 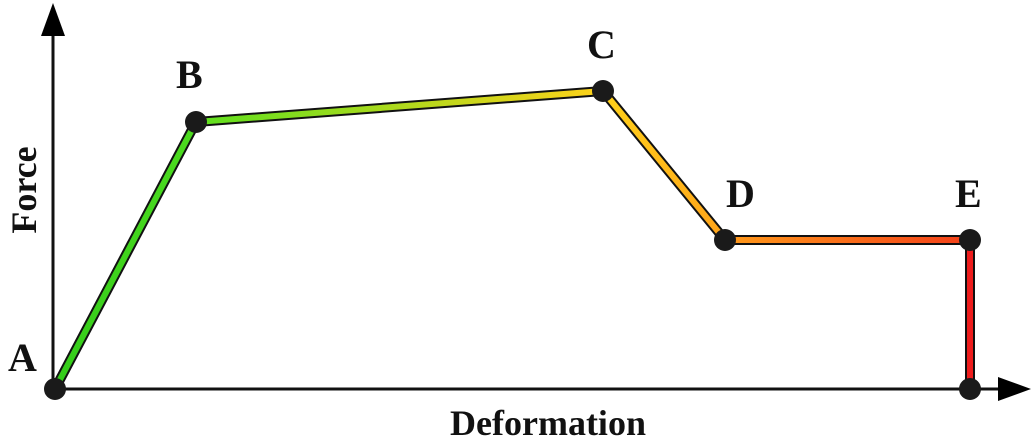 What do you see at coordinates (970, 389) in the screenshot?
I see `point-end` at bounding box center [970, 389].